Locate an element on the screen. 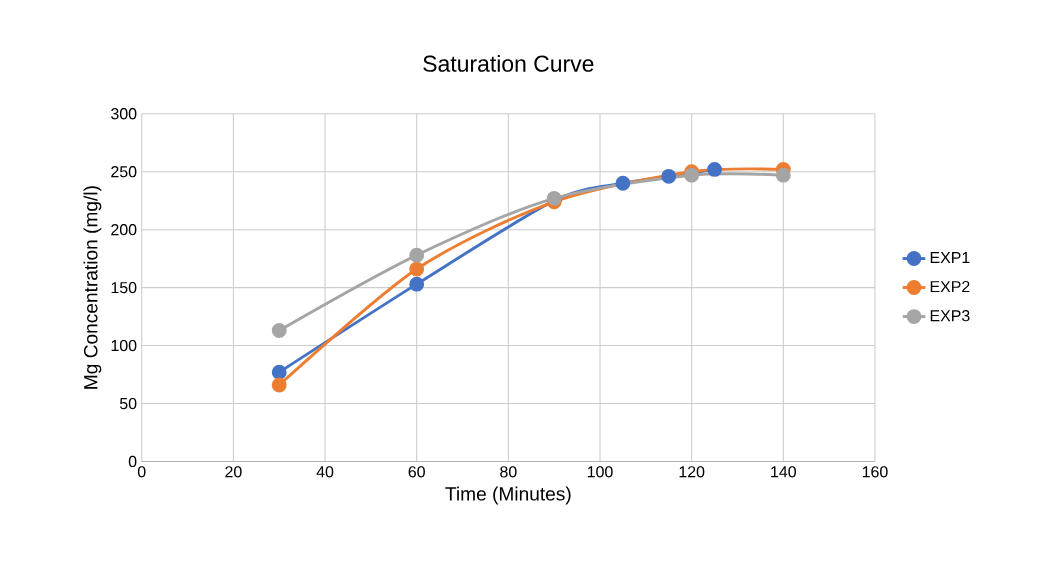 This screenshot has height=571, width=1056. x-tick-label: 80 is located at coordinates (508, 472).